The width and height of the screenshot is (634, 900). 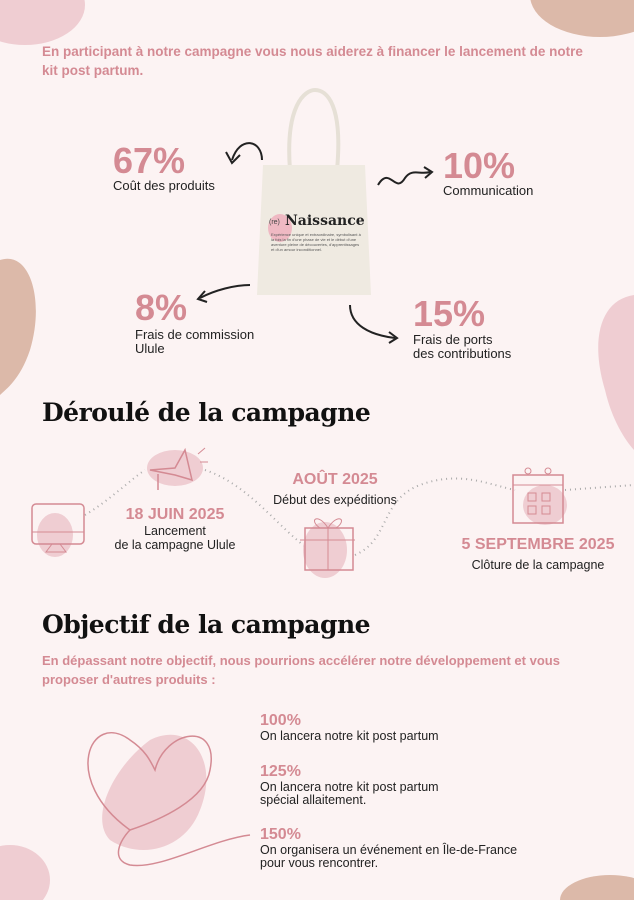 I want to click on step-date: AOÛT 2025, so click(x=335, y=479).